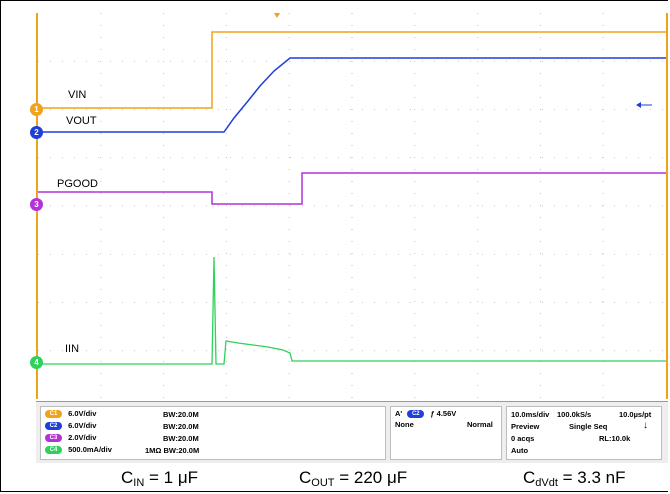 This screenshot has width=670, height=494. Describe the element at coordinates (520, 450) in the screenshot. I see `trigger-auto-label: Auto` at that location.